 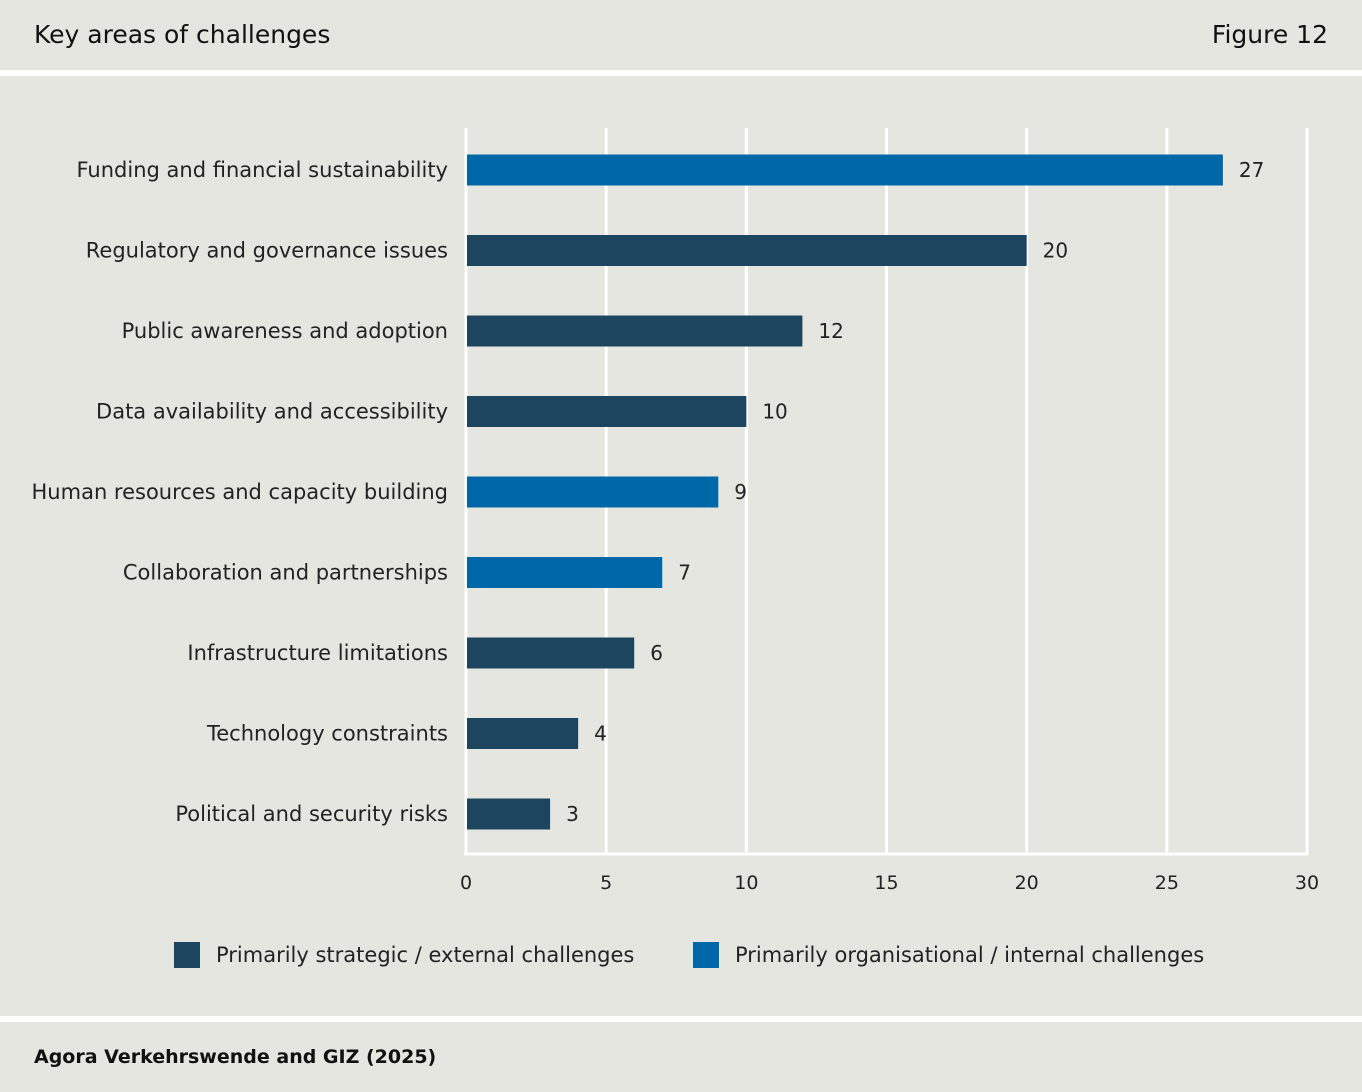 What do you see at coordinates (1055, 251) in the screenshot?
I see `value-label-1: 20` at bounding box center [1055, 251].